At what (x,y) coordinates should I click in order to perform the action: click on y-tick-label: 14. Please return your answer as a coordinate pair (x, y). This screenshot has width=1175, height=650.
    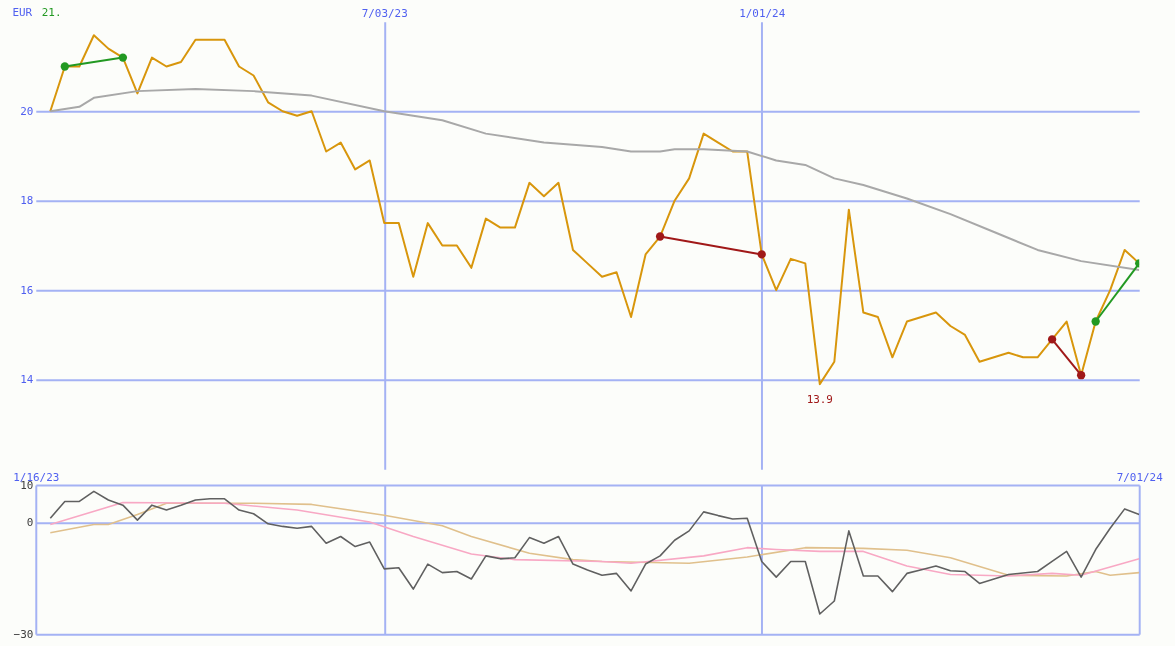
    Looking at the image, I should click on (27, 380).